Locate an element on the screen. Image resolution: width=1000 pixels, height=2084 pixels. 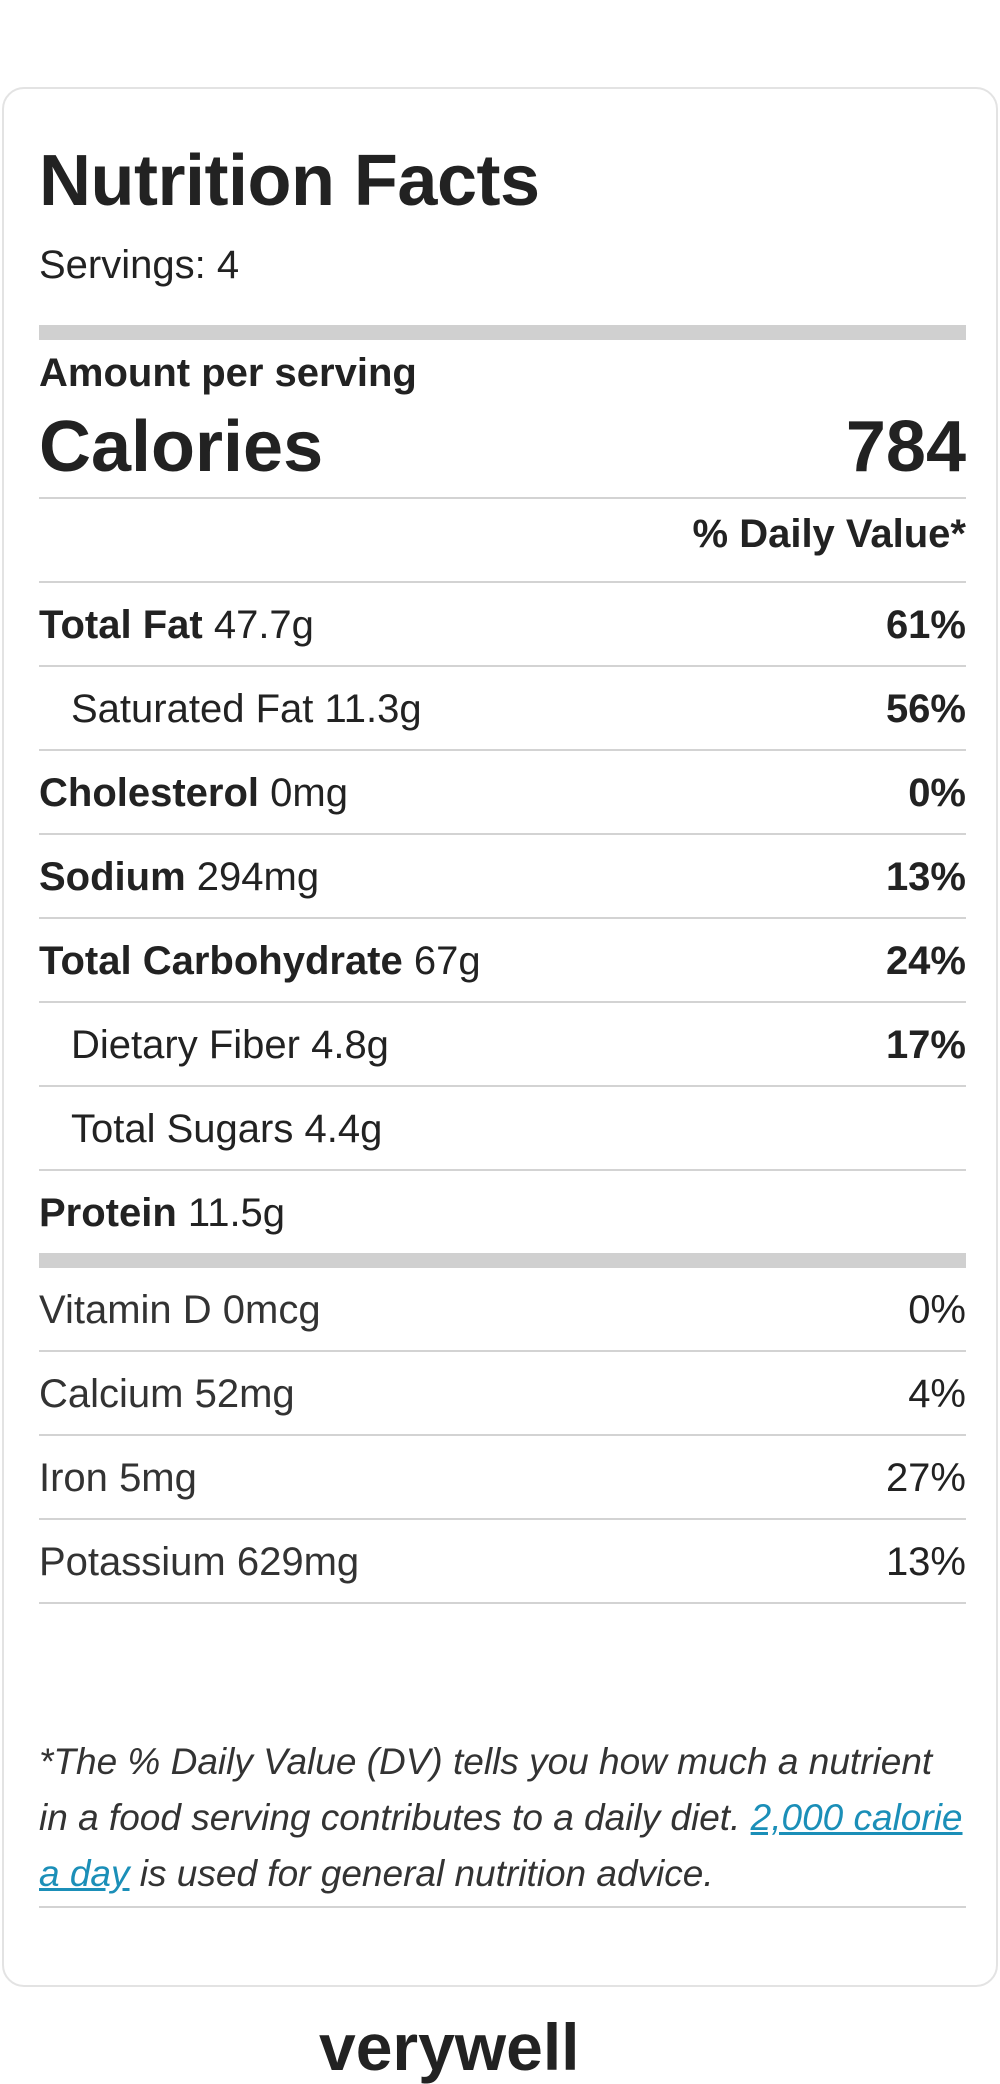
nutrient-label: Dietary Fiber 4.8g is located at coordinates (230, 1045).